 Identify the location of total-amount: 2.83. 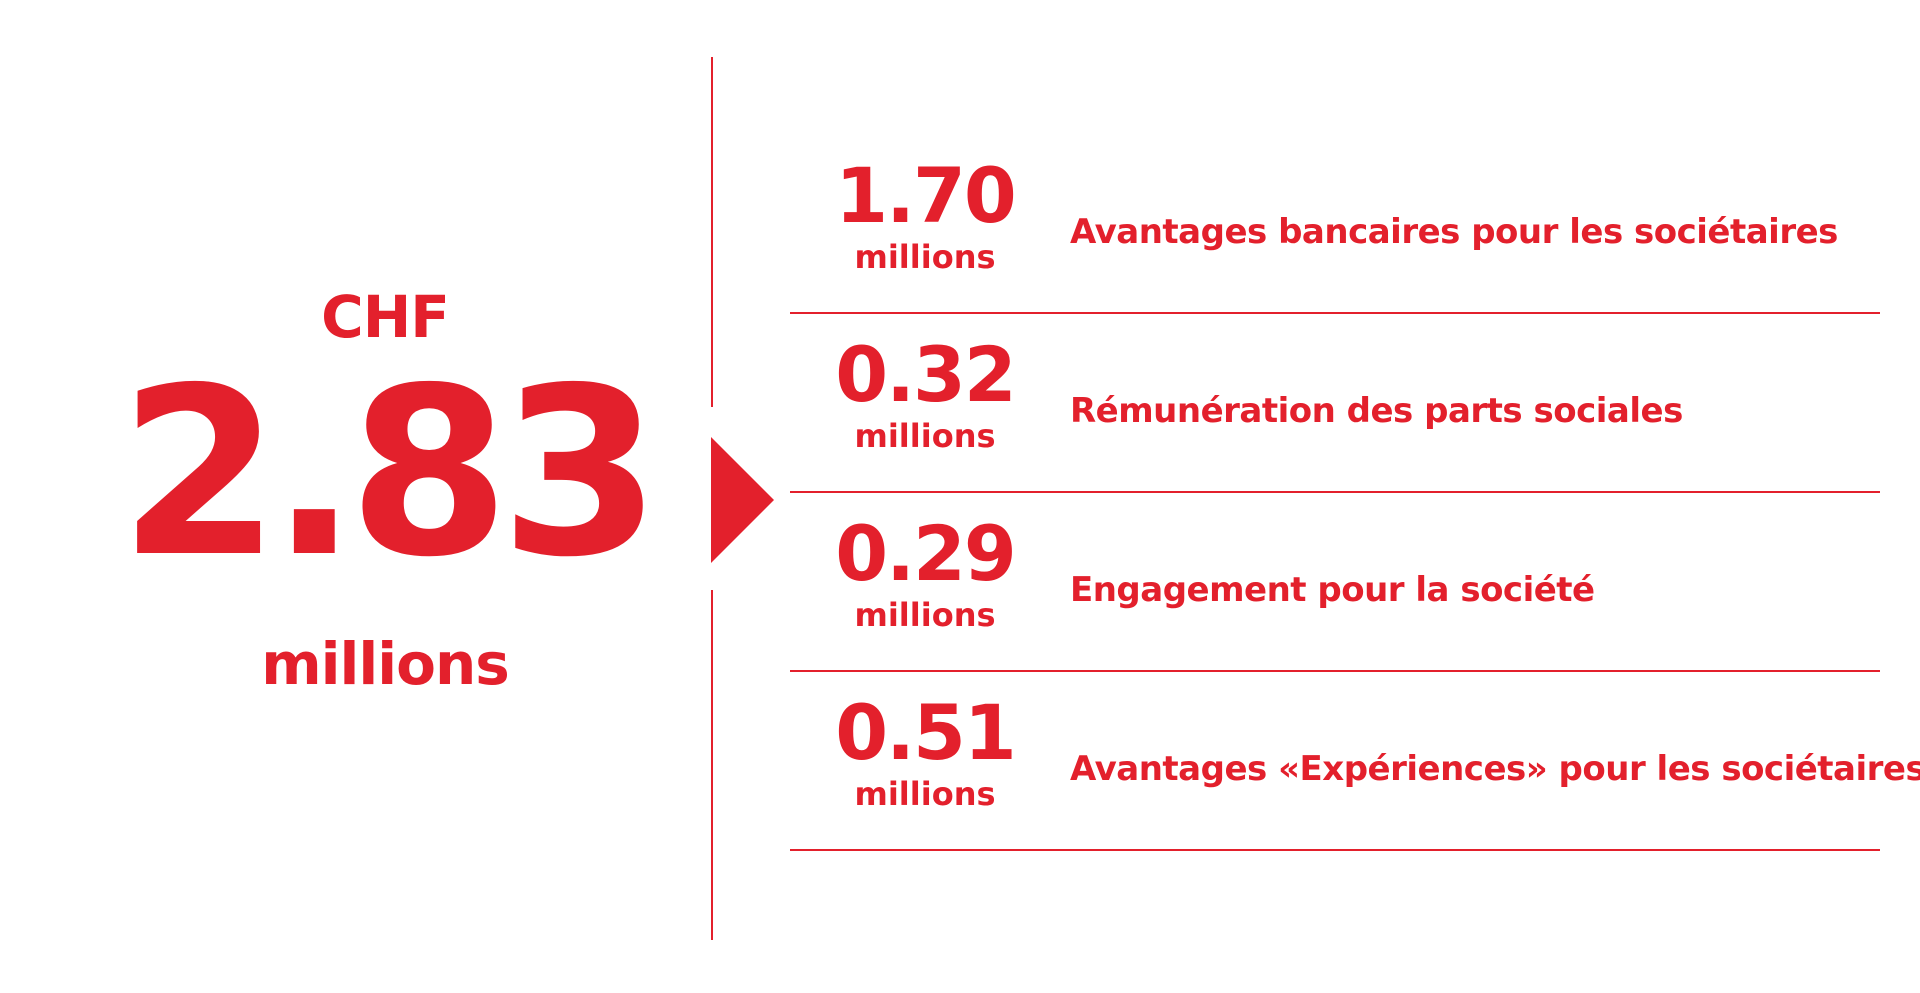
(389, 473).